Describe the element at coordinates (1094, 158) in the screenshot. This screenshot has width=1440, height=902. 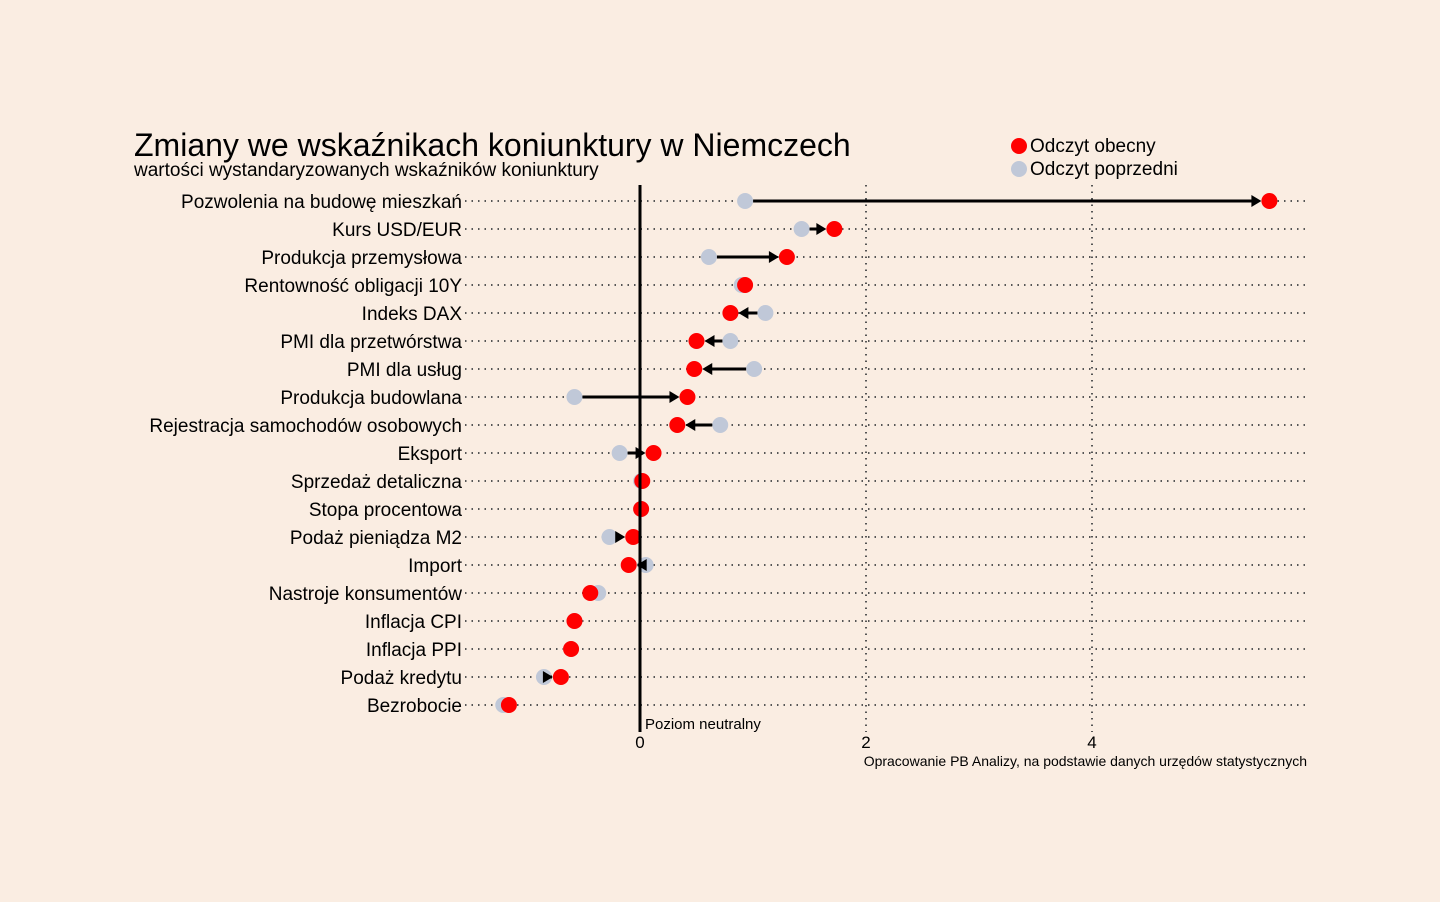
I see `legend: Odczyt obecny Odczyt poprzedni` at that location.